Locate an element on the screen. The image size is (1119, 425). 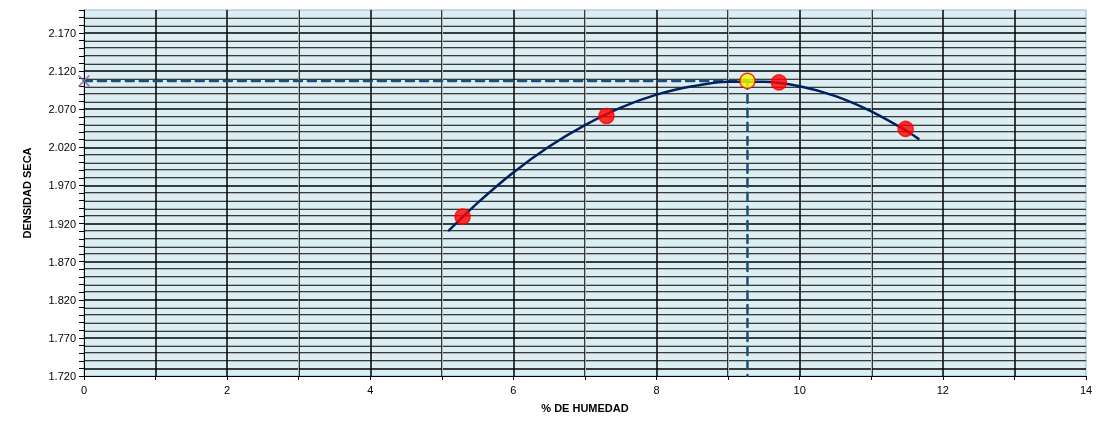
x-tick-label: 8 is located at coordinates (656, 389).